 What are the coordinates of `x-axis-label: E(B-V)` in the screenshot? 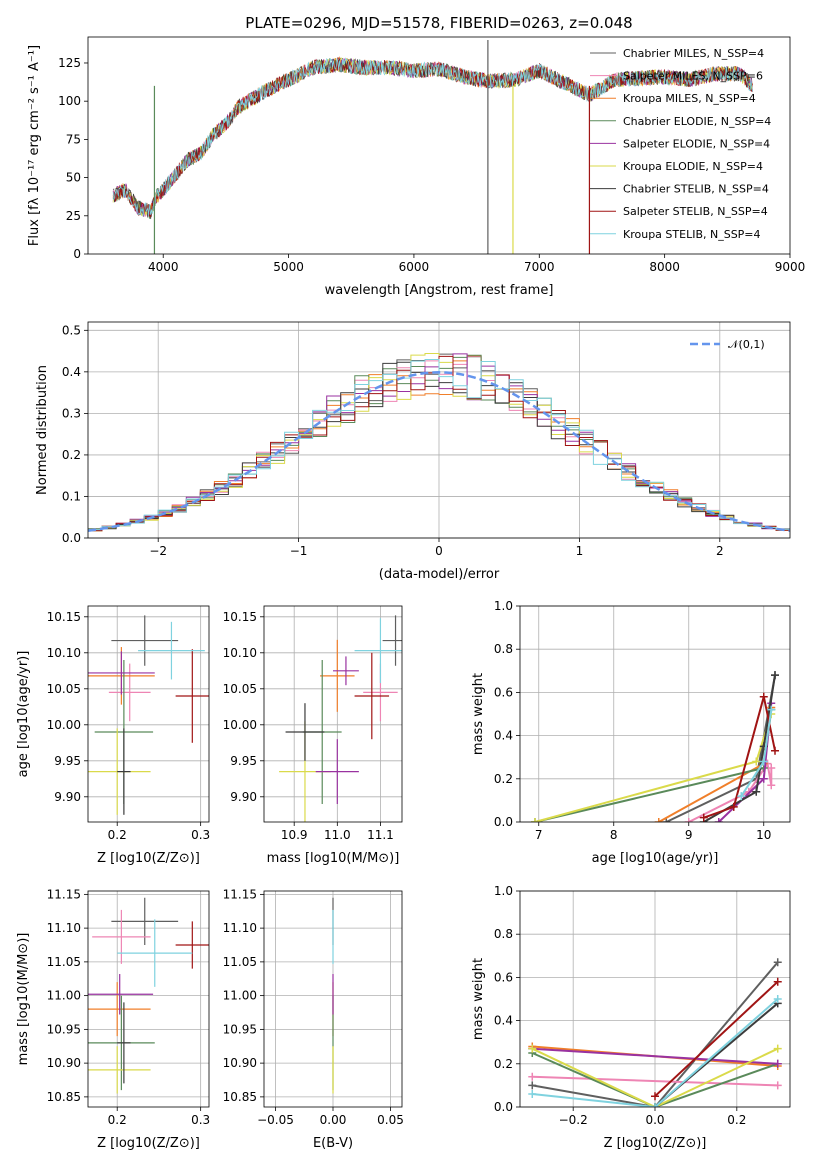 It's located at (333, 1143).